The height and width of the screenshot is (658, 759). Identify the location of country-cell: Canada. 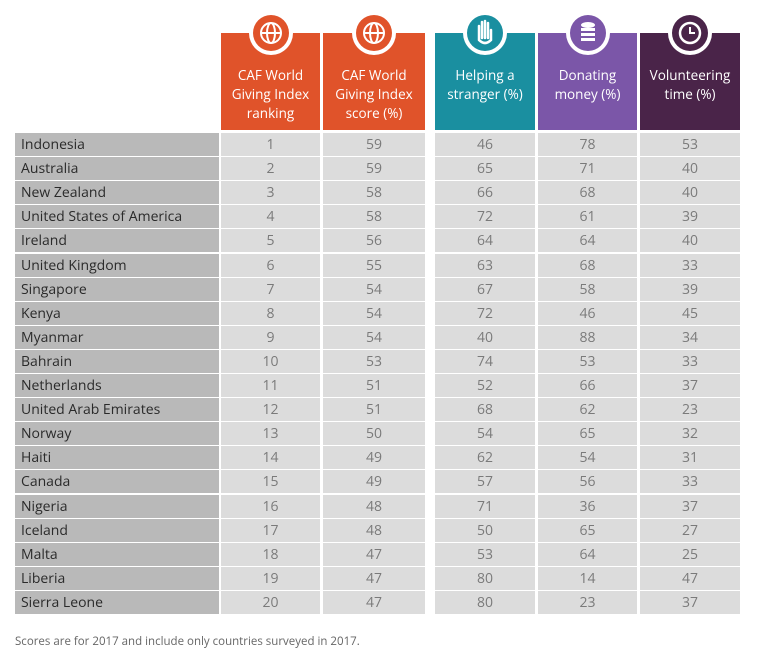
(117, 482).